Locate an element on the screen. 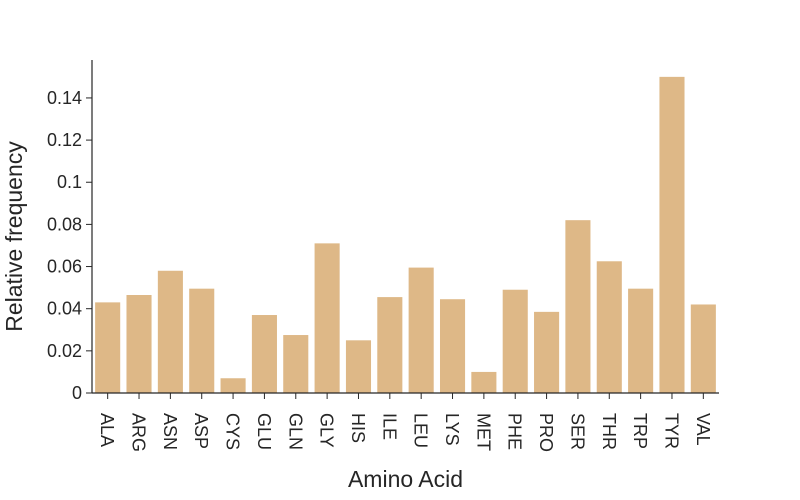 The image size is (800, 500). bar-thr is located at coordinates (609, 327).